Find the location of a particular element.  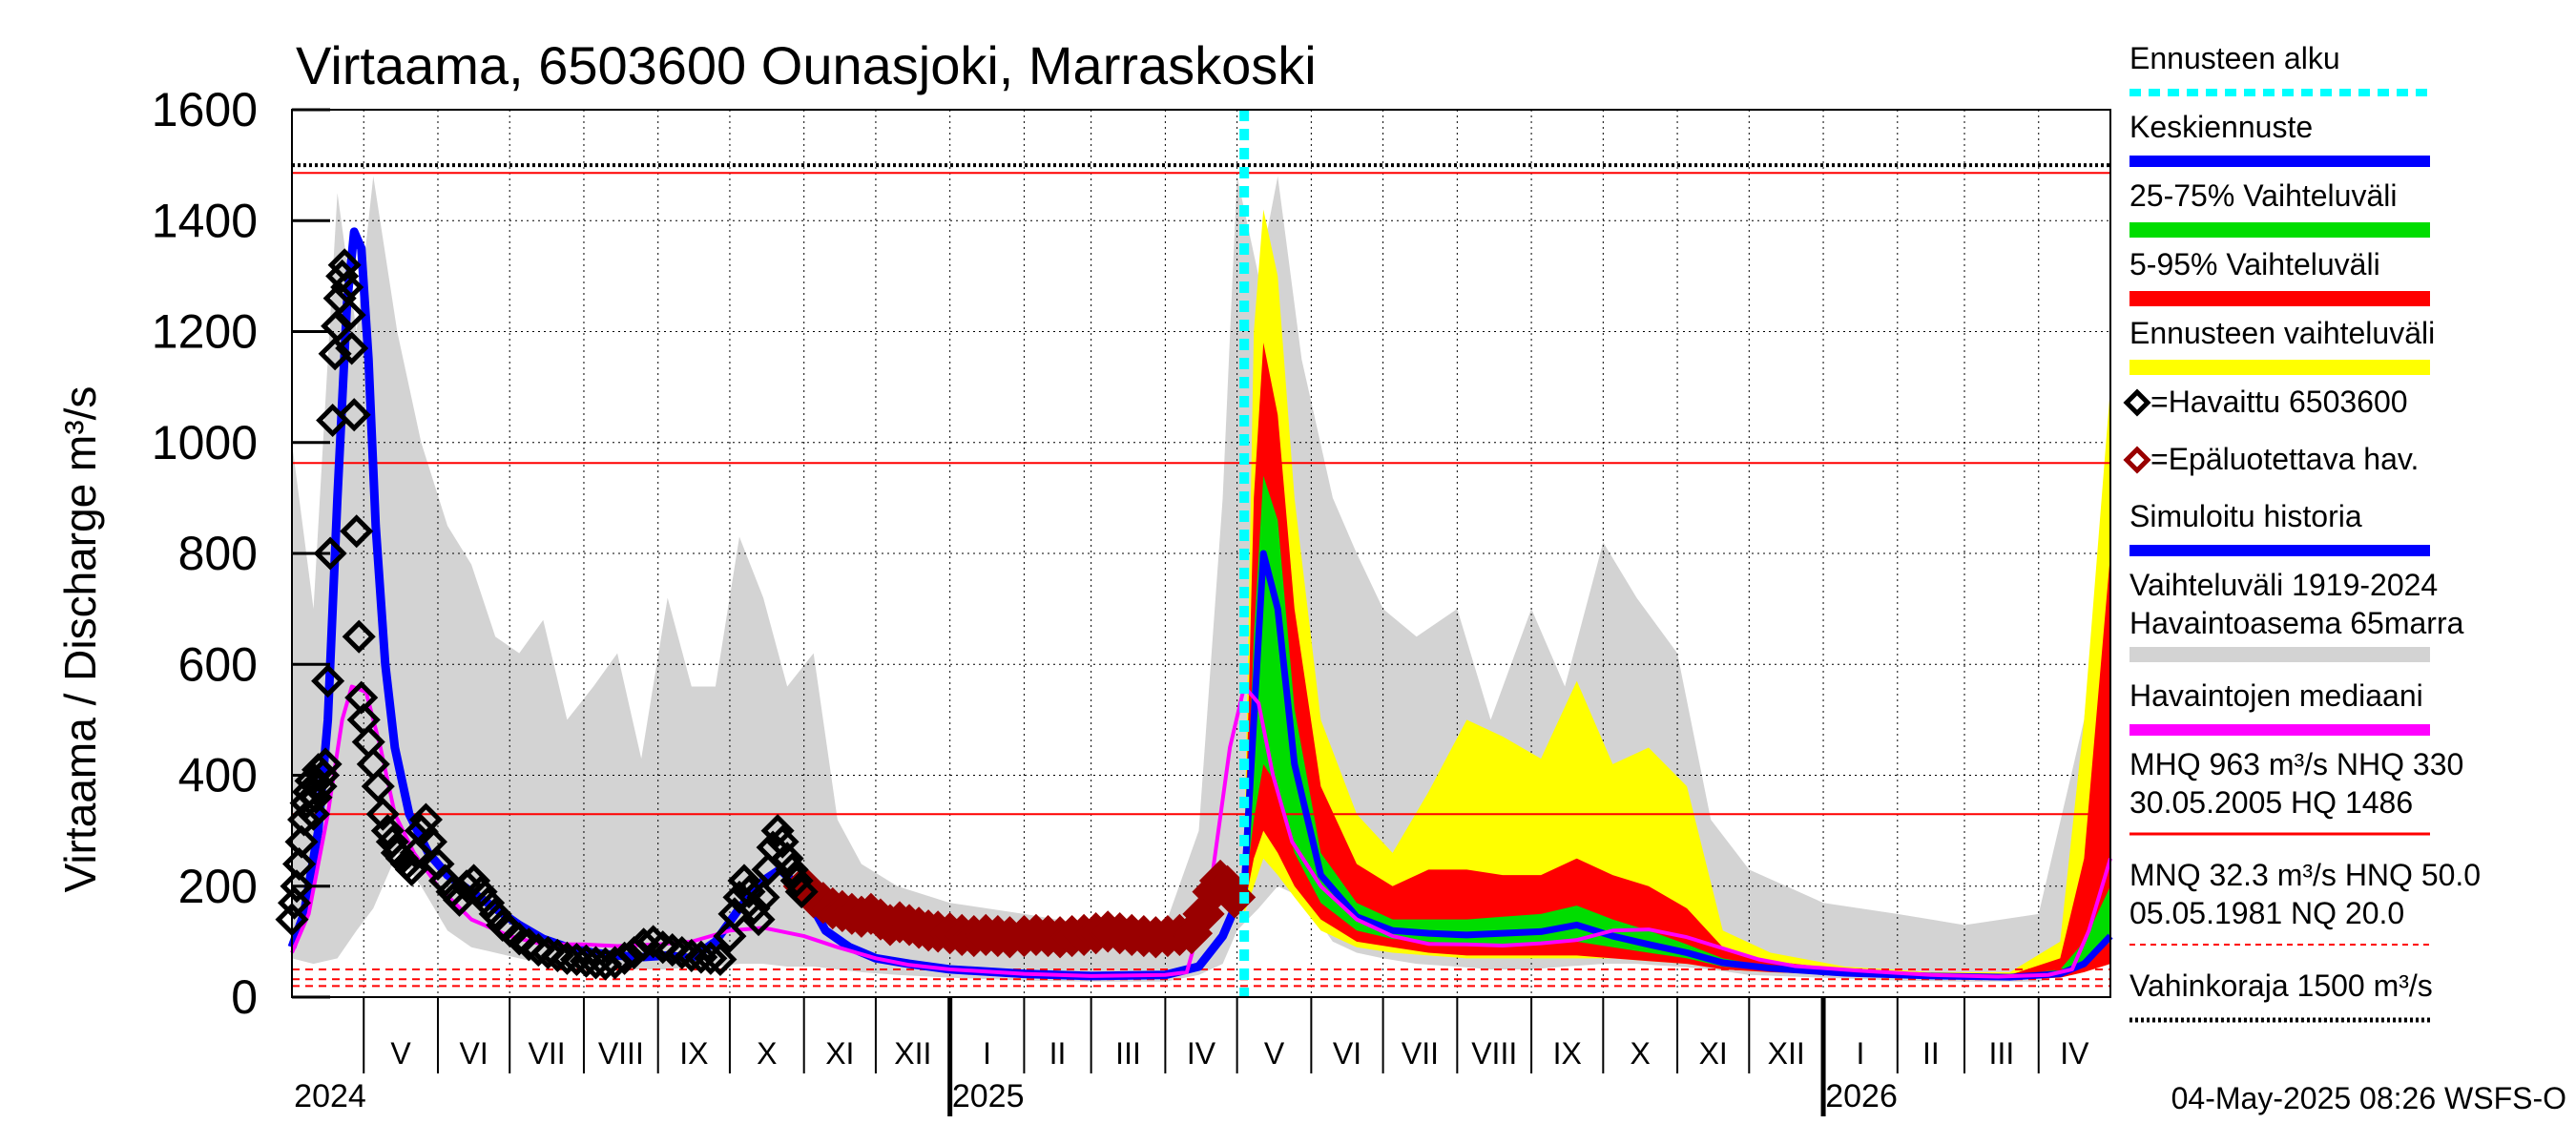

y-tick-label: 200 is located at coordinates (218, 886).